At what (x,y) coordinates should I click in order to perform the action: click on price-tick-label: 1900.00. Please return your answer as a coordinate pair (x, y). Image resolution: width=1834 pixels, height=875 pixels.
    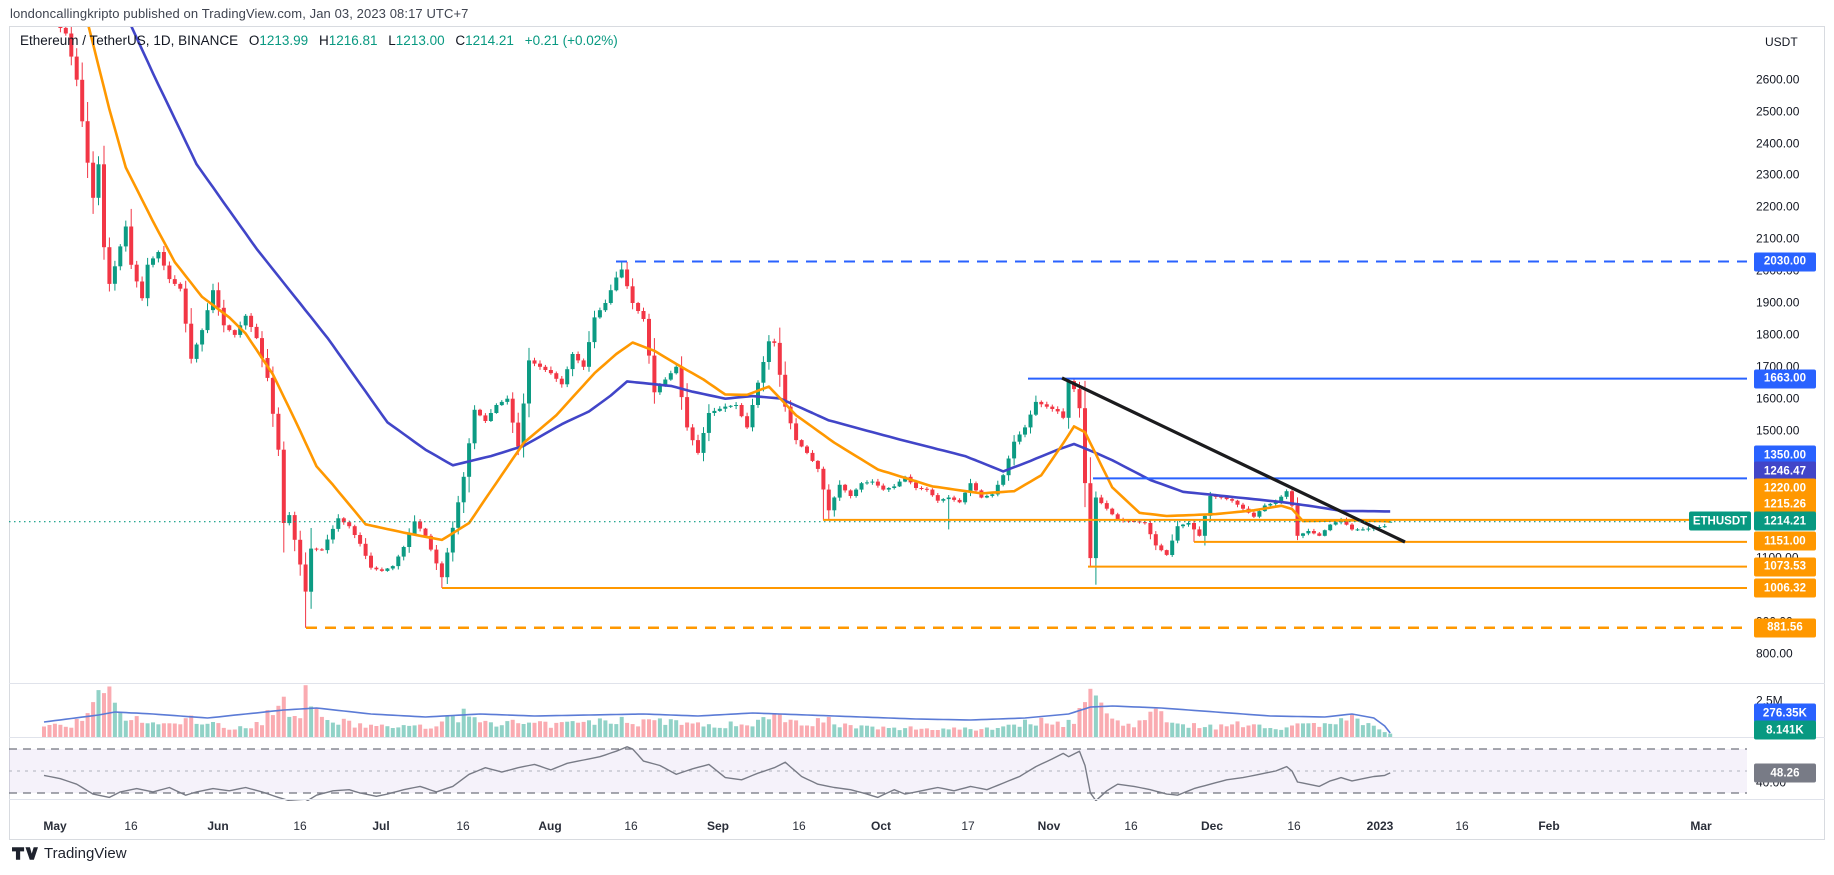
    Looking at the image, I should click on (1778, 302).